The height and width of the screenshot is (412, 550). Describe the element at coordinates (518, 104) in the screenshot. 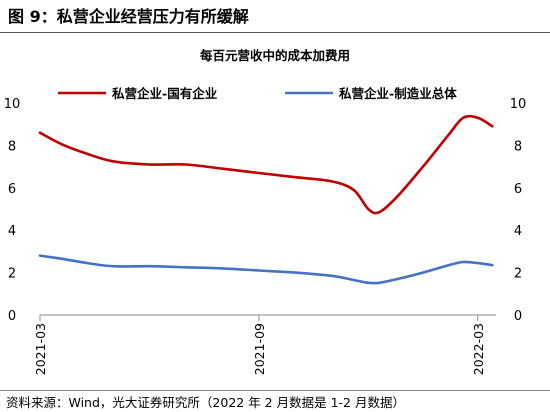

I see `y-right-tick-label-5: 10` at that location.